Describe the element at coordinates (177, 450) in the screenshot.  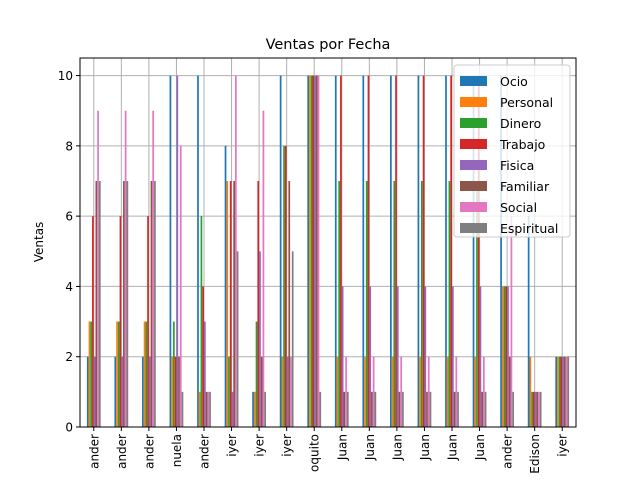
I see `x-tick-label: nuela` at that location.